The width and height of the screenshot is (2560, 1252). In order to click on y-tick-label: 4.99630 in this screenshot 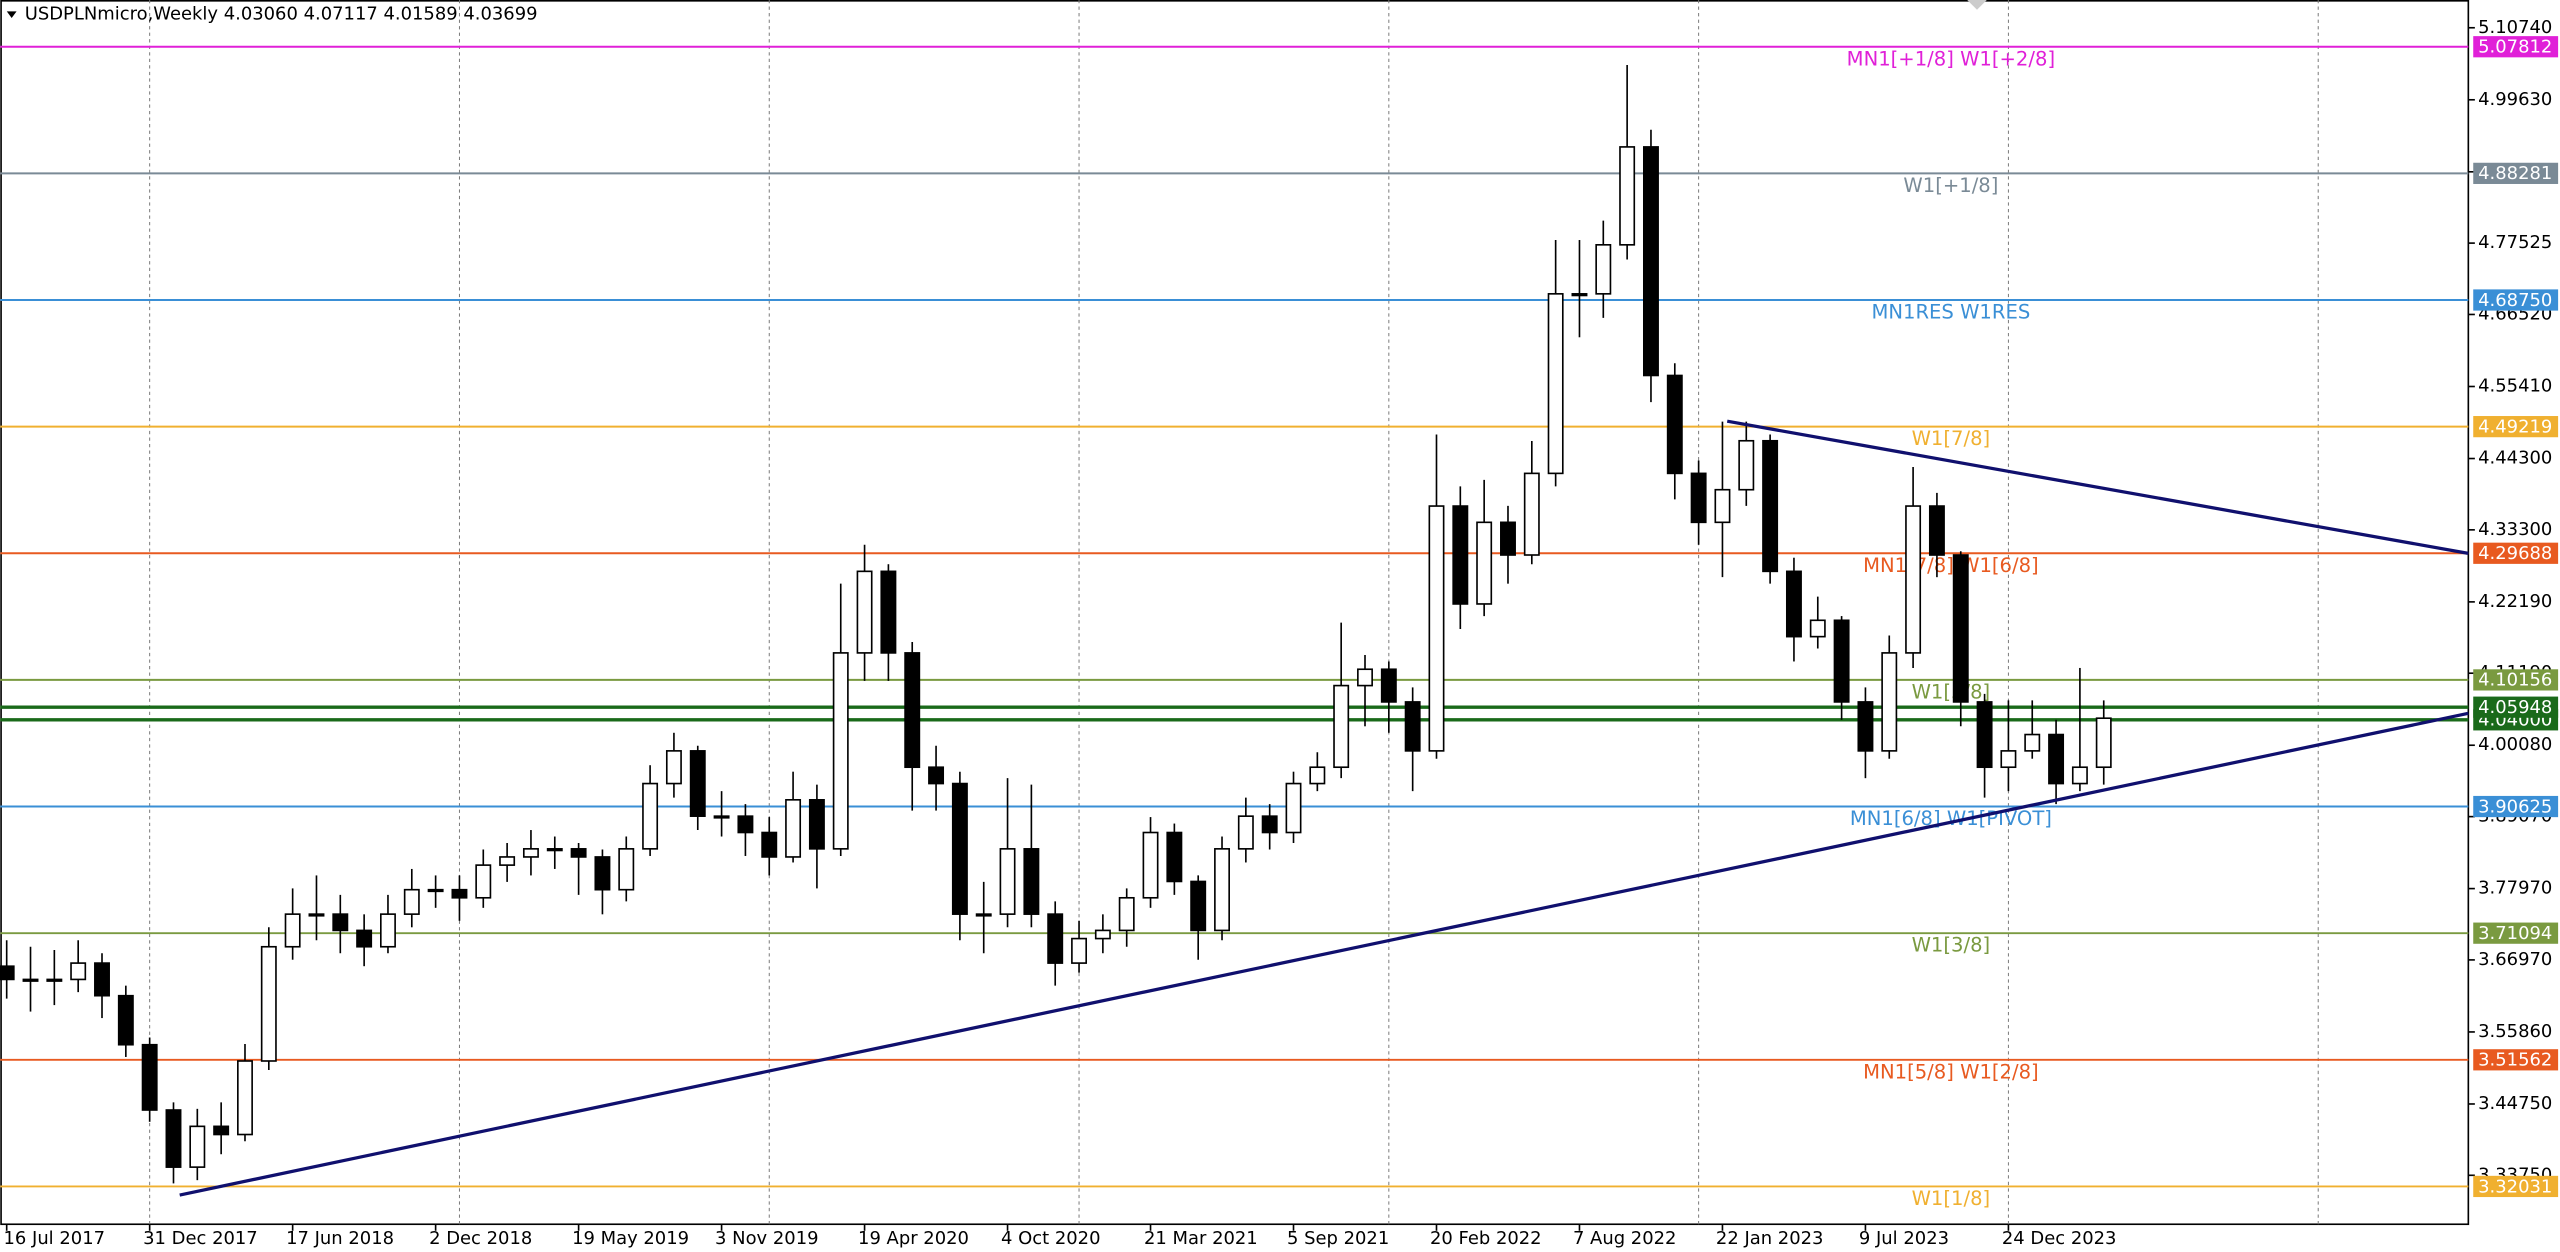, I will do `click(2515, 99)`.